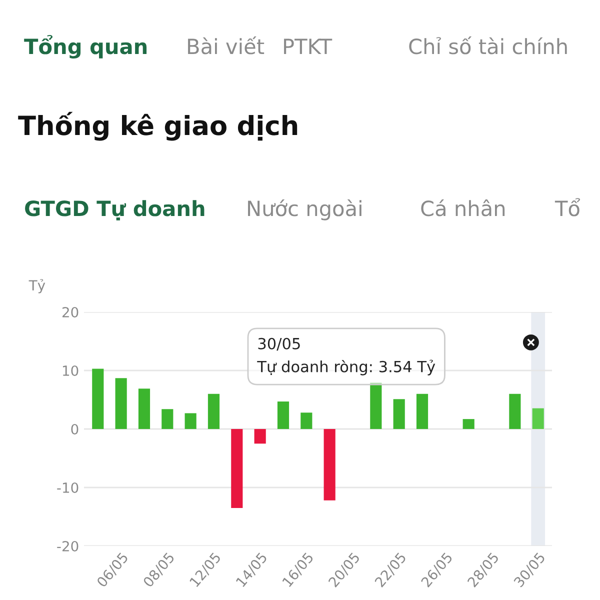 This screenshot has height=600, width=600. What do you see at coordinates (305, 209) in the screenshot?
I see `text: Nước ngoài` at bounding box center [305, 209].